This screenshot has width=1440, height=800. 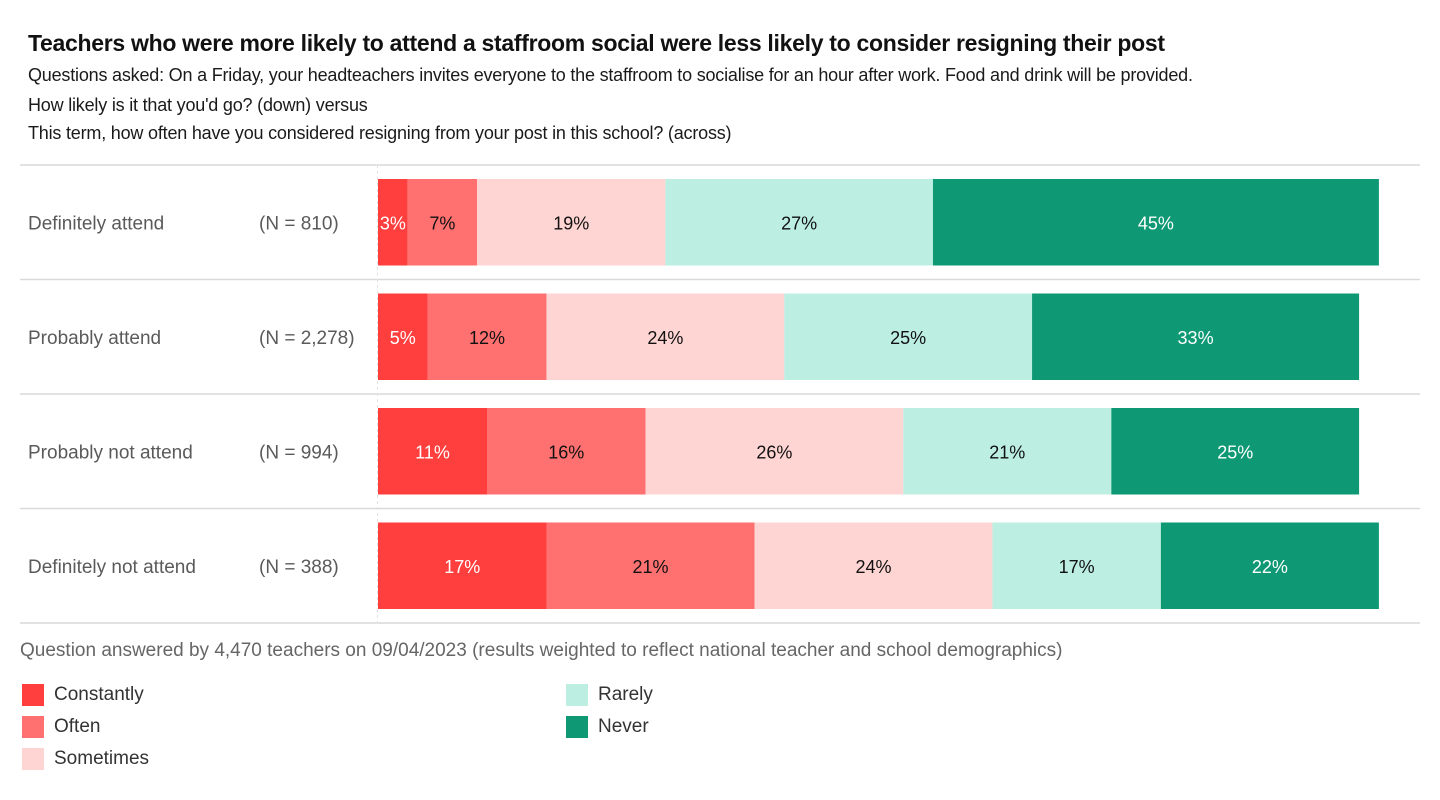 I want to click on legend-item-sometimes: Sometimes, so click(x=85, y=759).